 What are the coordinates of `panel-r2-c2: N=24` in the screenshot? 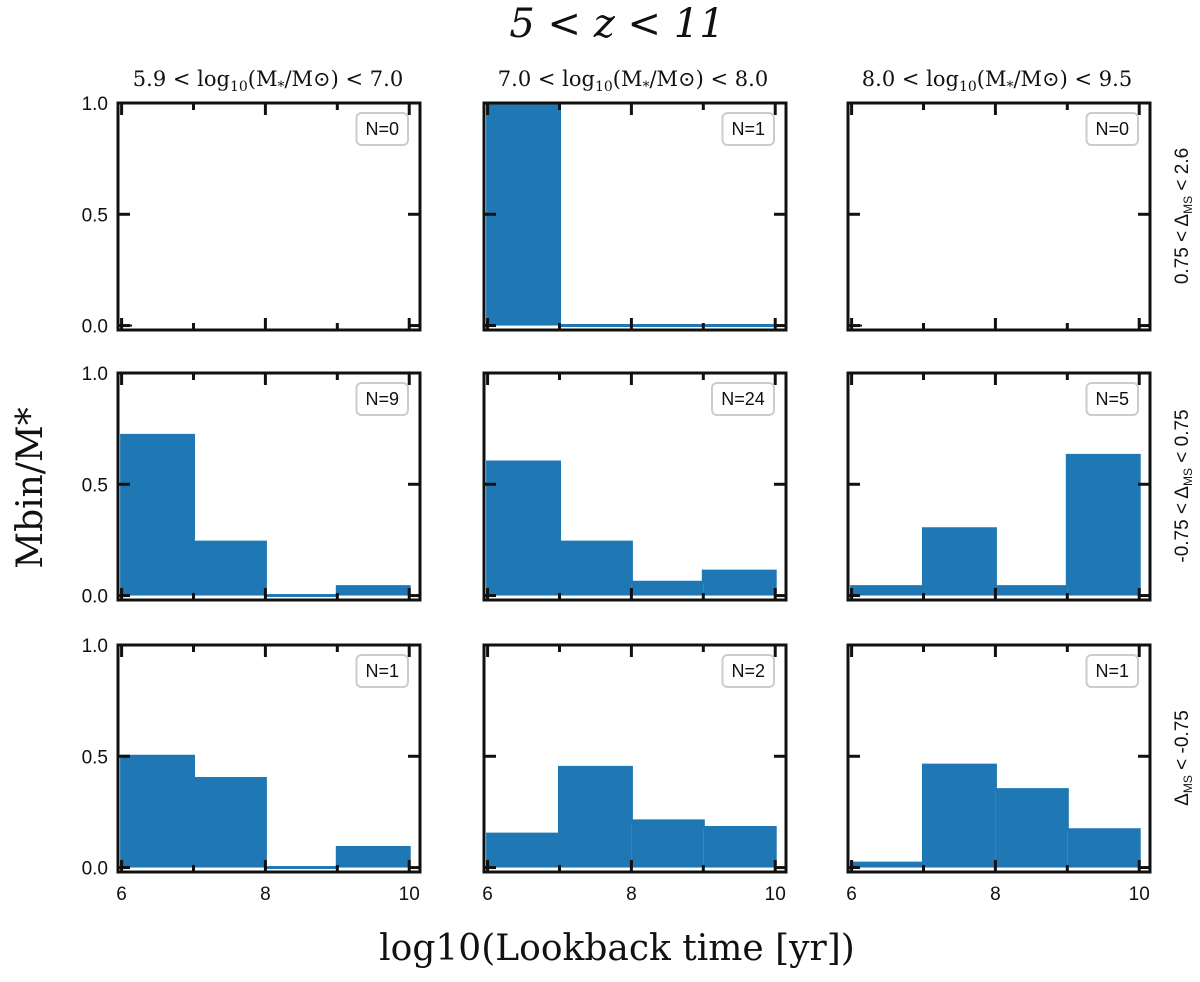 It's located at (635, 486).